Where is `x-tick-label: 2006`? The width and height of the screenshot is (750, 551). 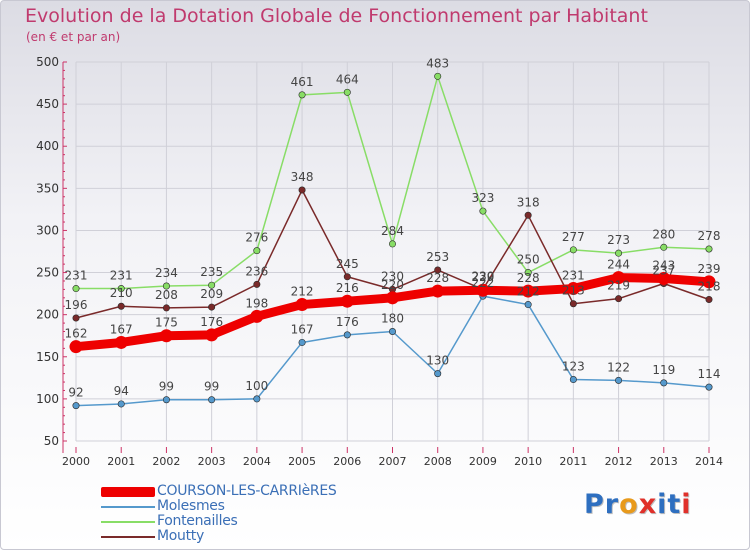
x-tick-label: 2006 is located at coordinates (347, 461).